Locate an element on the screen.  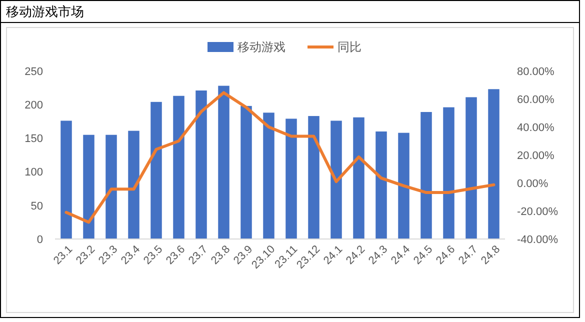
y2-tick-label: 20.00% is located at coordinates (536, 156).